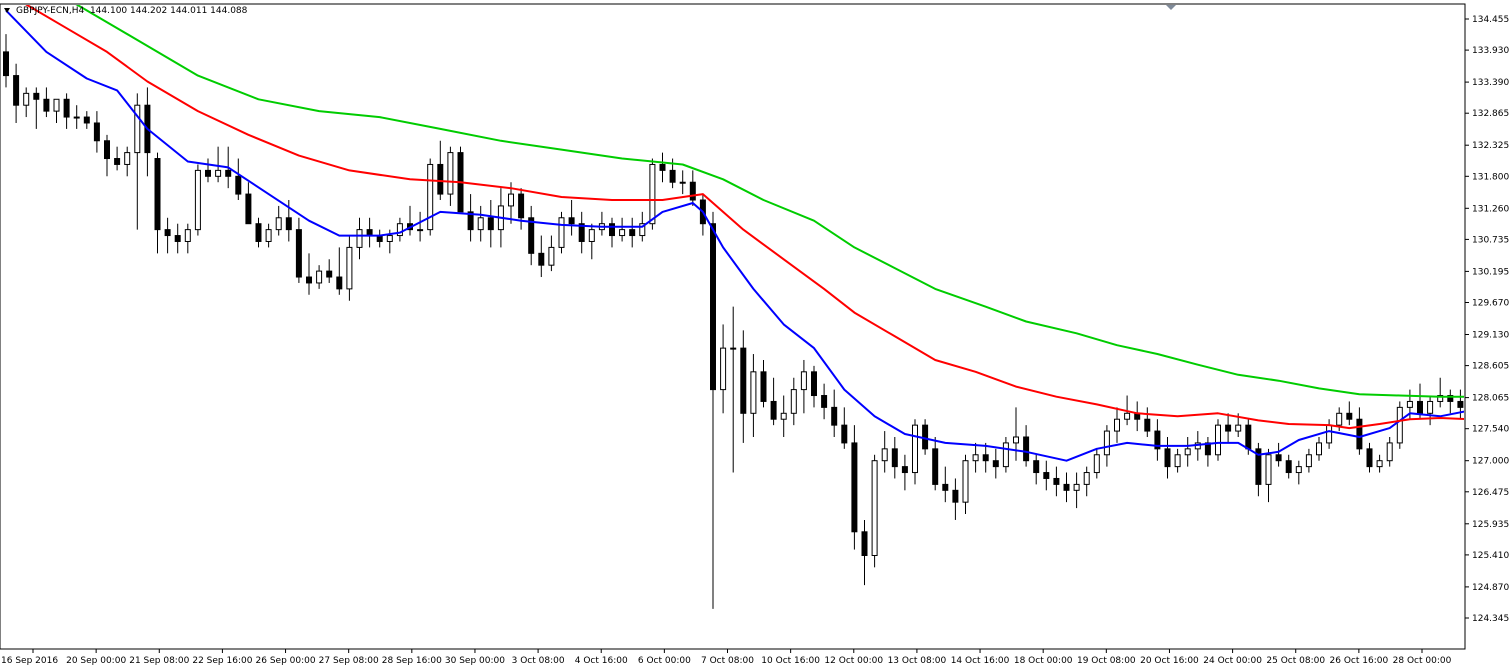  Describe the element at coordinates (1490, 430) in the screenshot. I see `price-tick-label: 127.540` at that location.